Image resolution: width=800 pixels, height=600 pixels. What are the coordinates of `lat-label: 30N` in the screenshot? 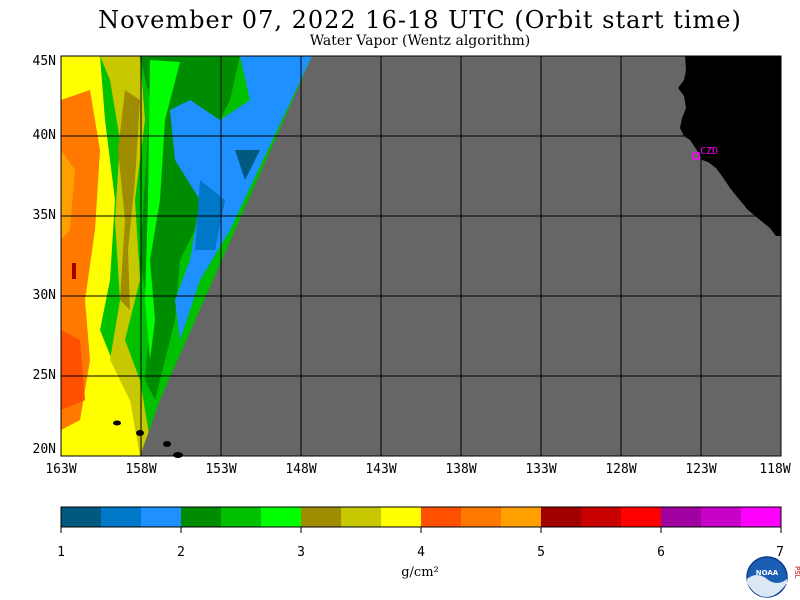 It's located at (44, 295).